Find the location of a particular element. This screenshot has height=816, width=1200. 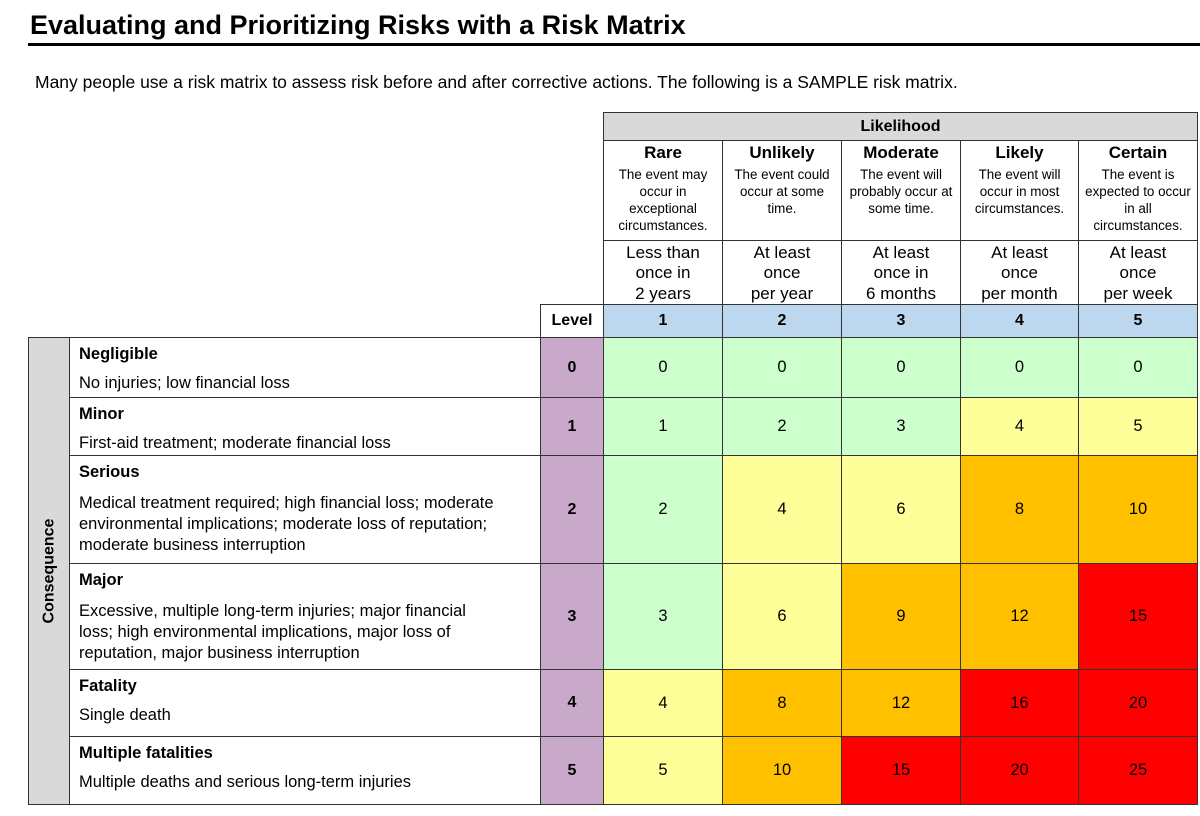

risk-score-value: 3 is located at coordinates (901, 426).